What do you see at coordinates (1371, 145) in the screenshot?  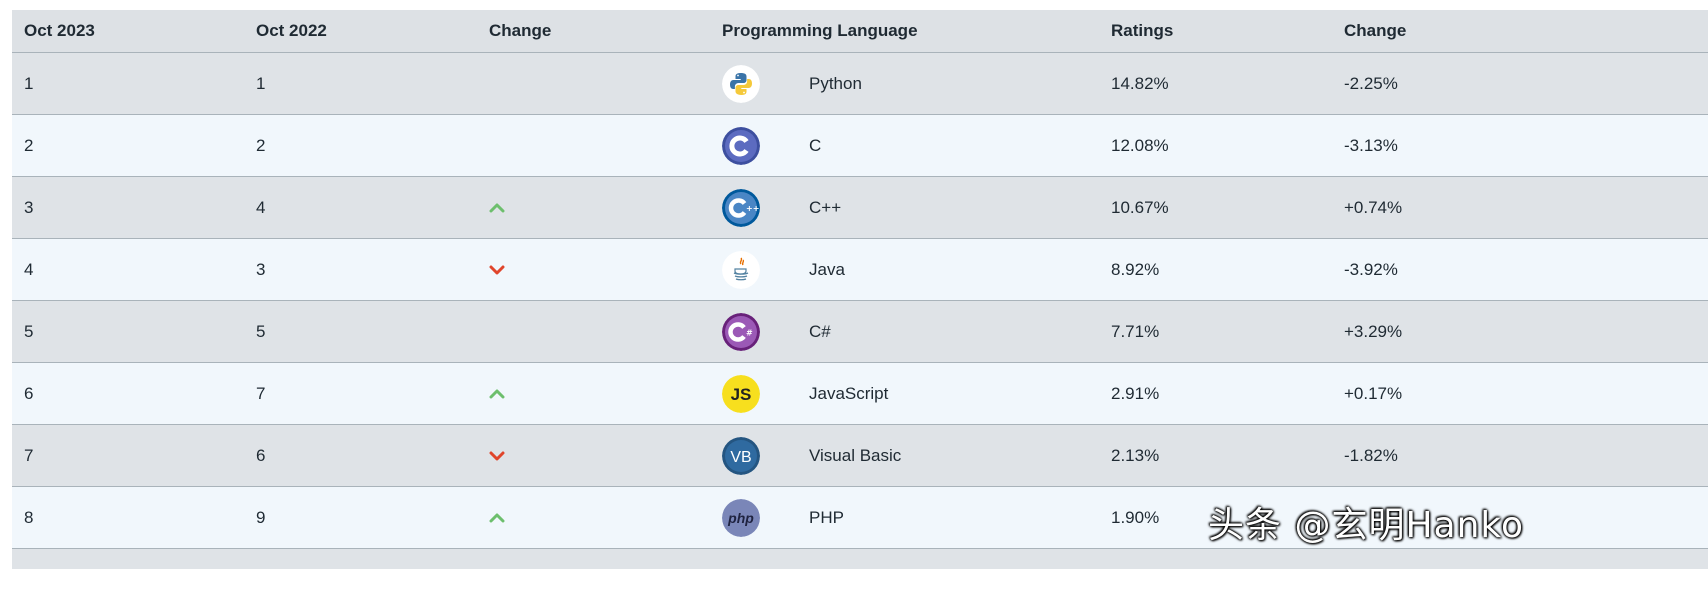 I see `change-value: -3.13%` at bounding box center [1371, 145].